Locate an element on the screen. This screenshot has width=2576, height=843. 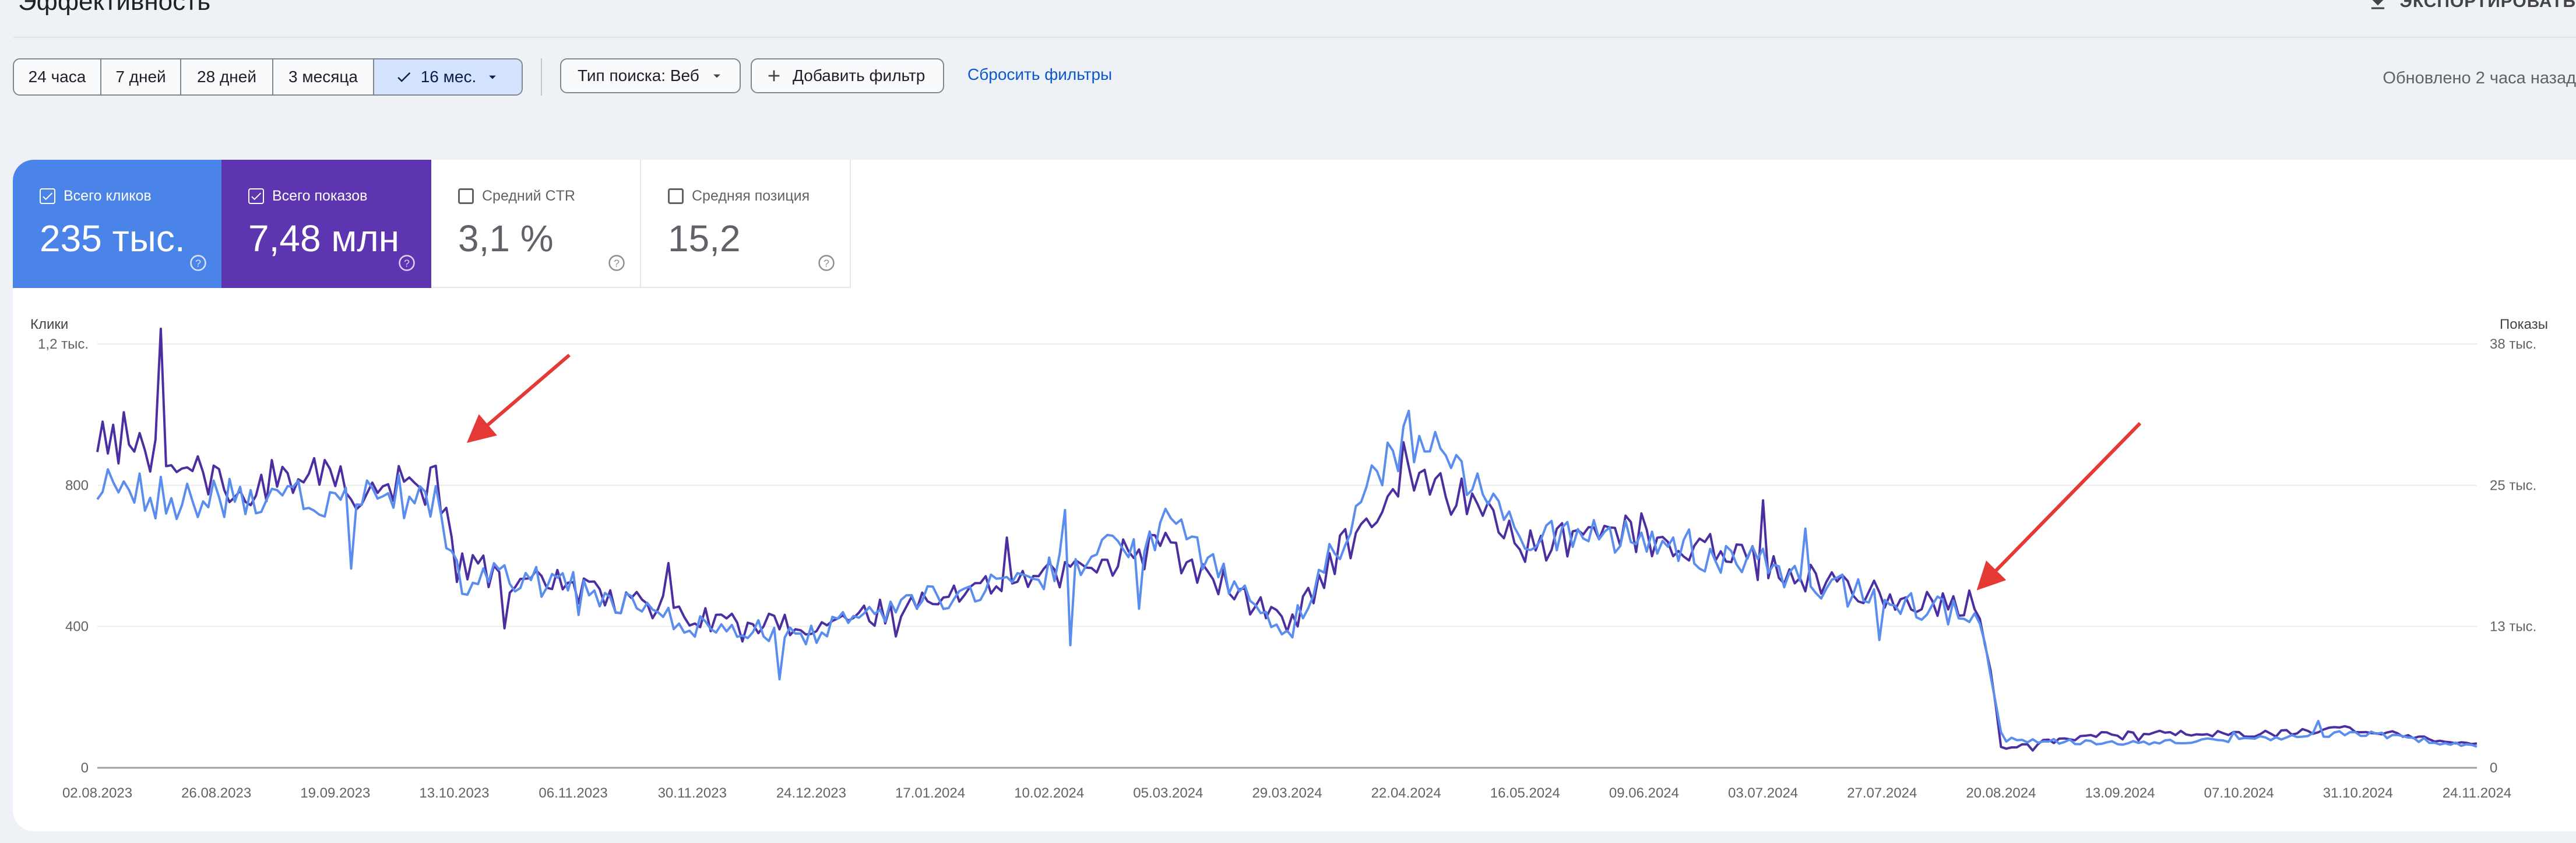
x-tick-label: 02.08.2023 is located at coordinates (97, 793).